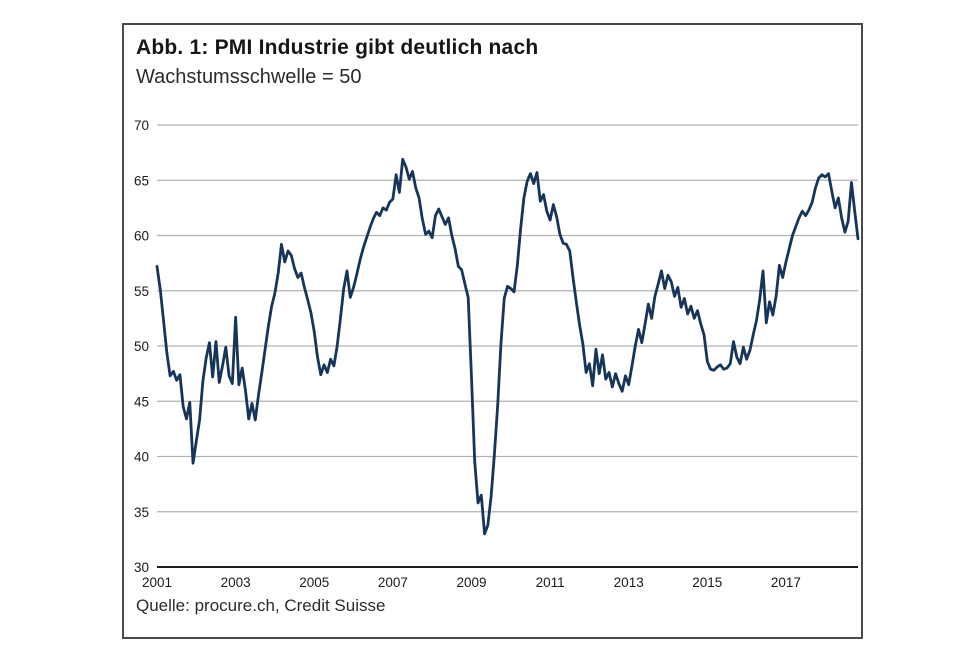 Image resolution: width=980 pixels, height=653 pixels. What do you see at coordinates (550, 582) in the screenshot?
I see `x-tick-label-2011: 2011` at bounding box center [550, 582].